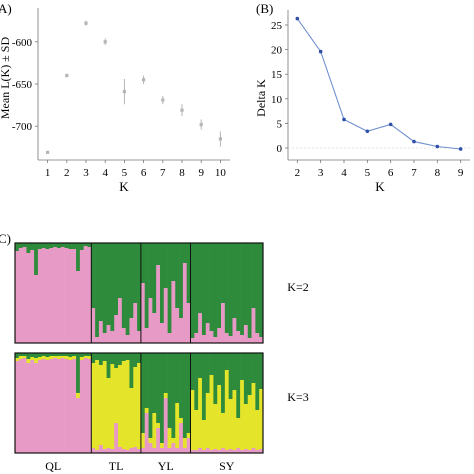 Image resolution: width=474 pixels, height=474 pixels. I want to click on panel-b-y-ticks: 0 5 10 15 20 25, so click(279, 87).